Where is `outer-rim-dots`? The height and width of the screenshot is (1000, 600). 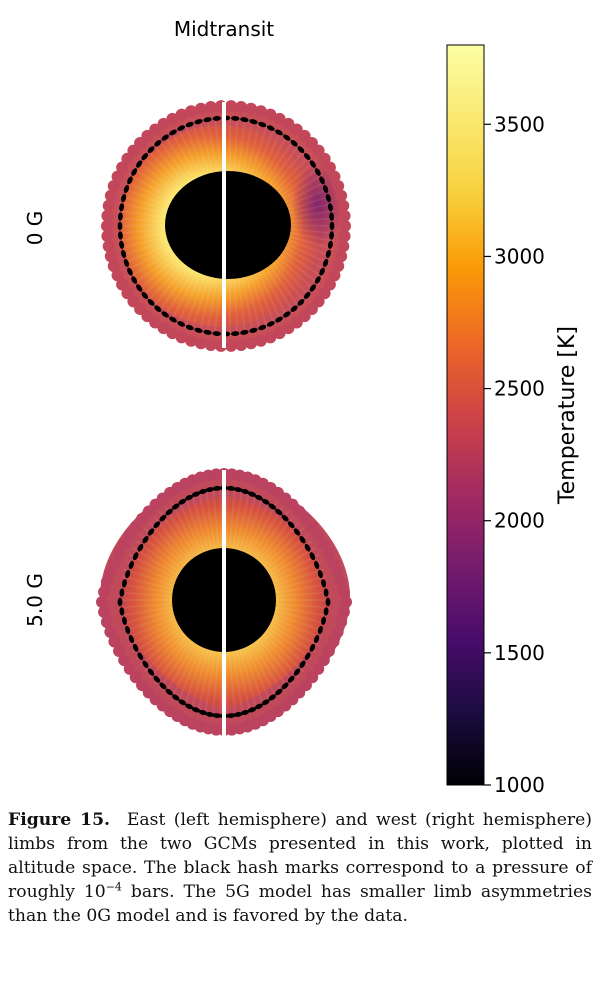
outer-rim-dots is located at coordinates (224, 602).